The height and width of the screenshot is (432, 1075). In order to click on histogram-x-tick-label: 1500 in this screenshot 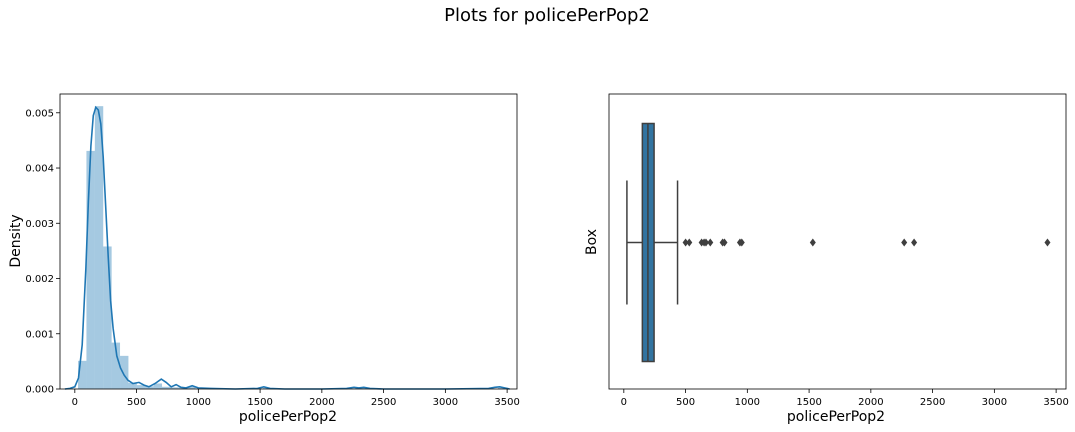, I will do `click(259, 402)`.